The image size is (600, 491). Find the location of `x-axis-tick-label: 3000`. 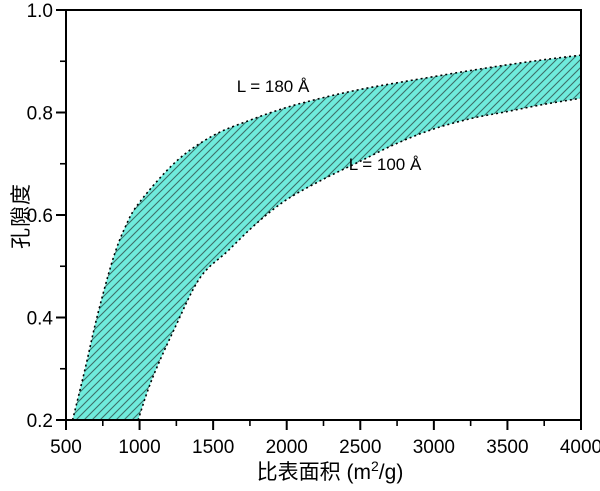

x-axis-tick-label: 3000 is located at coordinates (434, 447).